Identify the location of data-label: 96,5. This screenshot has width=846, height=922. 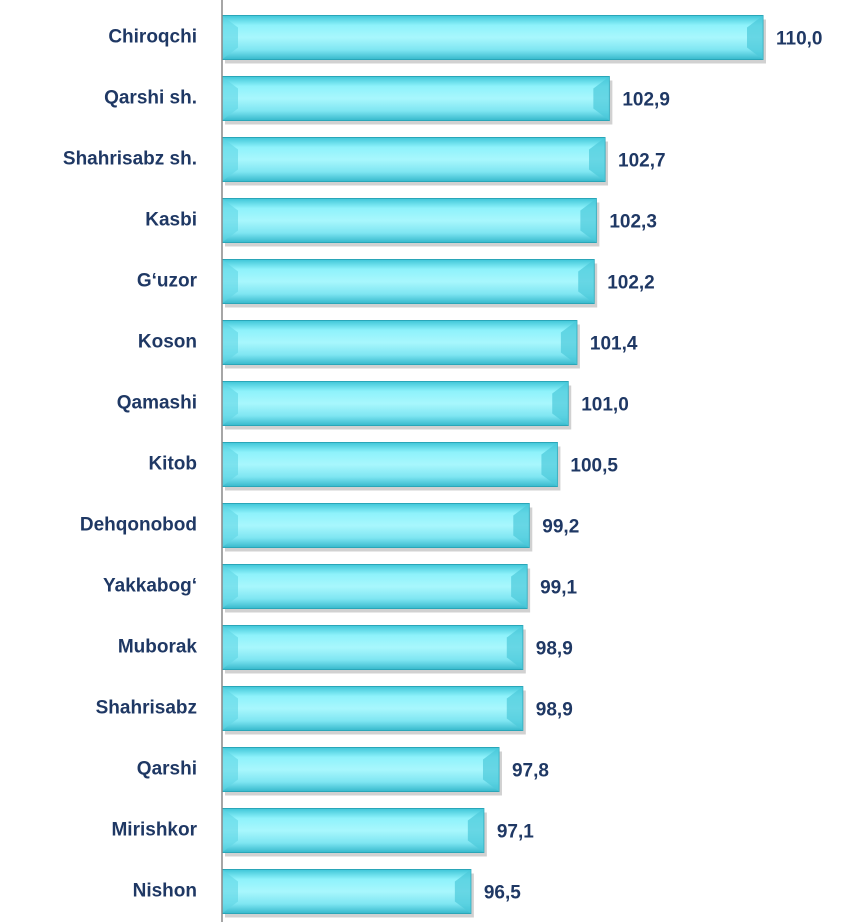
(502, 893).